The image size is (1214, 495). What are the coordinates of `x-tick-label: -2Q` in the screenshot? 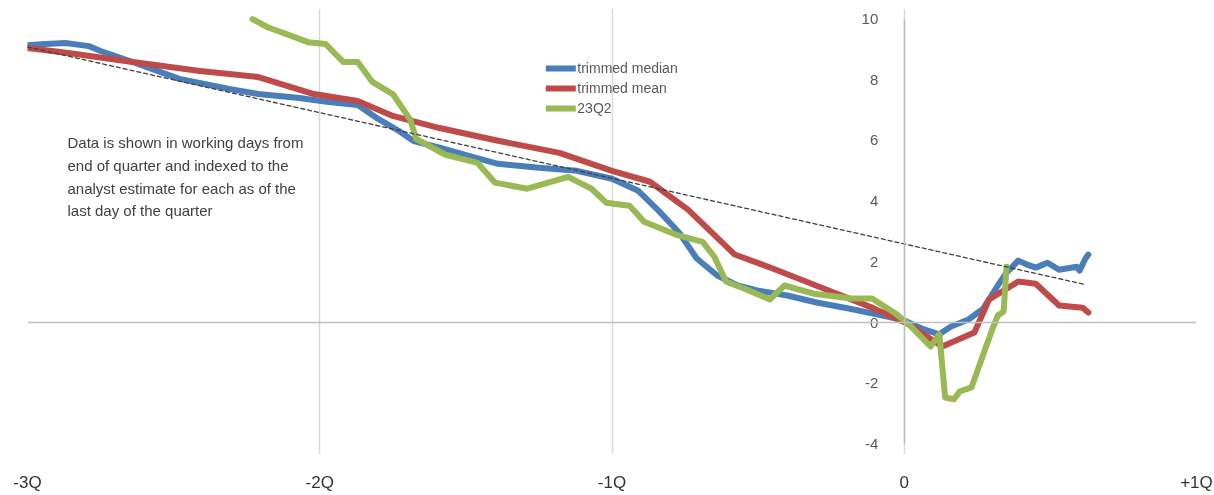 It's located at (319, 482).